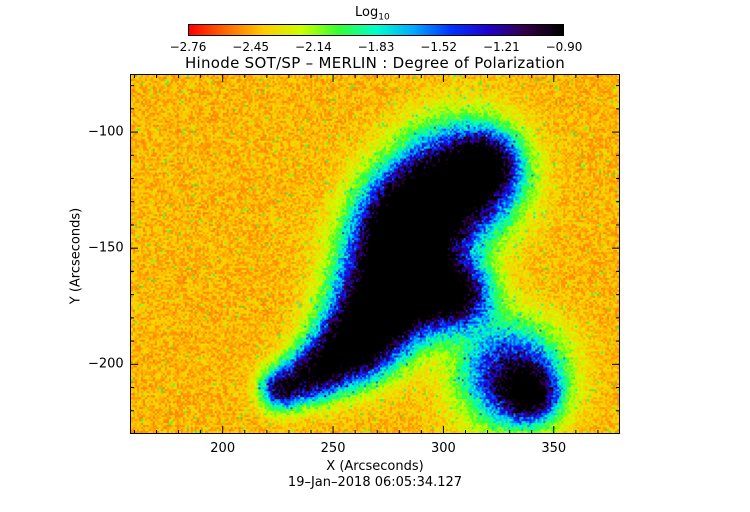 Image resolution: width=750 pixels, height=512 pixels. I want to click on colorbar-tick-label: −0.90, so click(564, 47).